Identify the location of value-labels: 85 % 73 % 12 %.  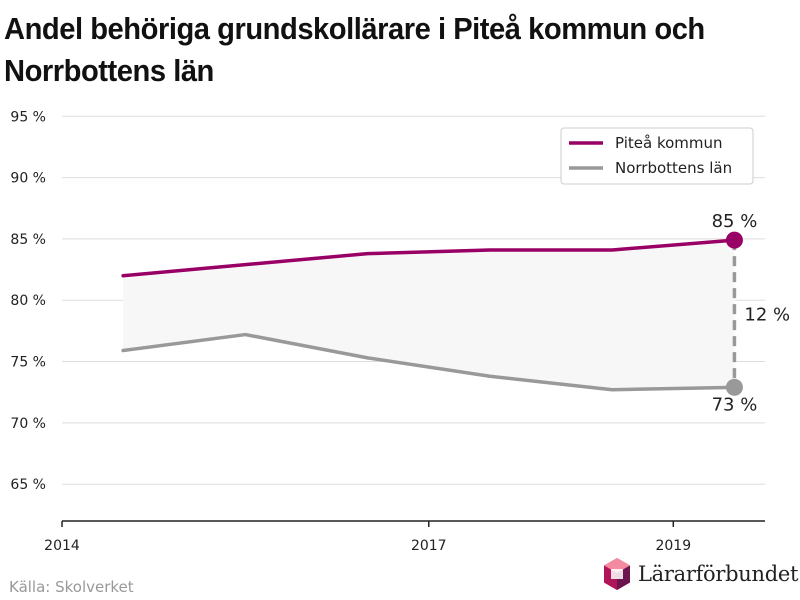
(751, 313).